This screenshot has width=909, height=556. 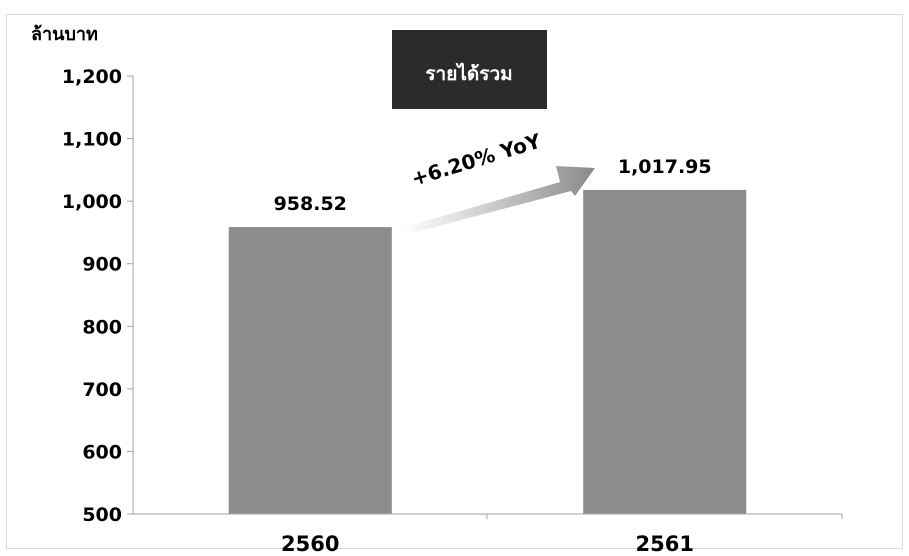 I want to click on y-tick-label: 900, so click(x=102, y=265).